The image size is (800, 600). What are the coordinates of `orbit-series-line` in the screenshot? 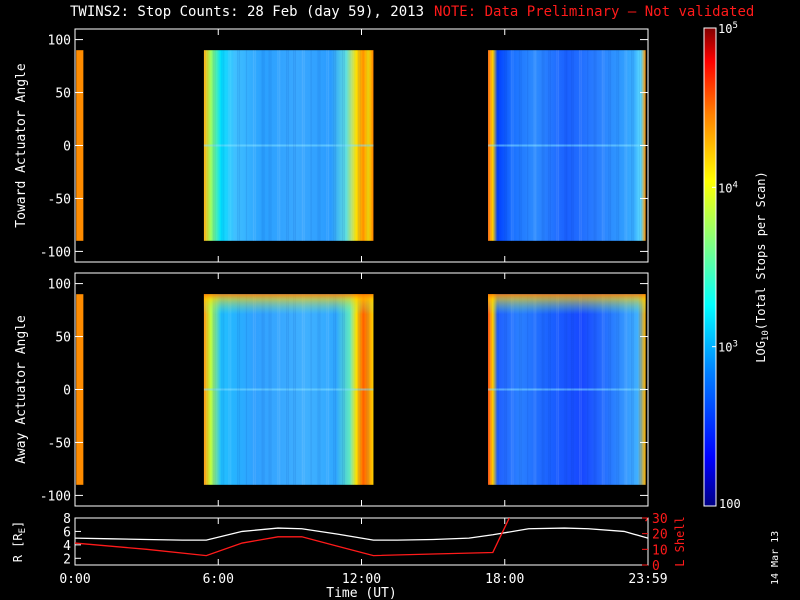 It's located at (361, 534).